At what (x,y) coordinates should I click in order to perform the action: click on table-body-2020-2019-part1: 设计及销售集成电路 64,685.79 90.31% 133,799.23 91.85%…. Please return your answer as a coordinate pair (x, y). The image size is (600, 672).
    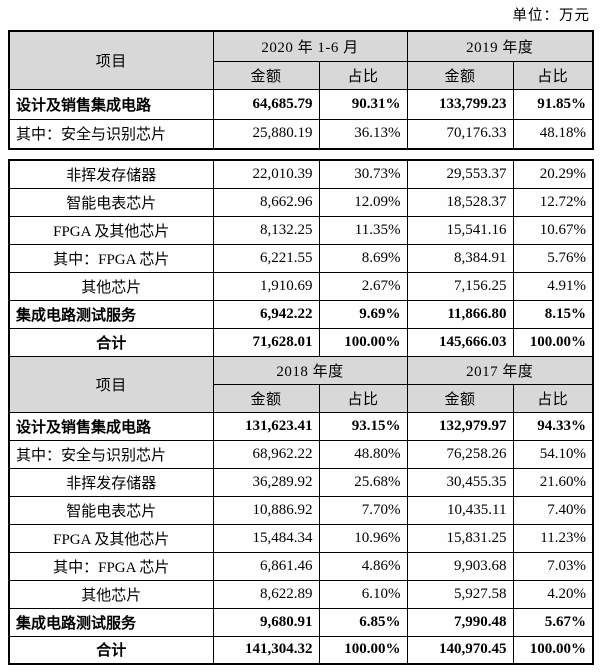
    Looking at the image, I should click on (301, 119).